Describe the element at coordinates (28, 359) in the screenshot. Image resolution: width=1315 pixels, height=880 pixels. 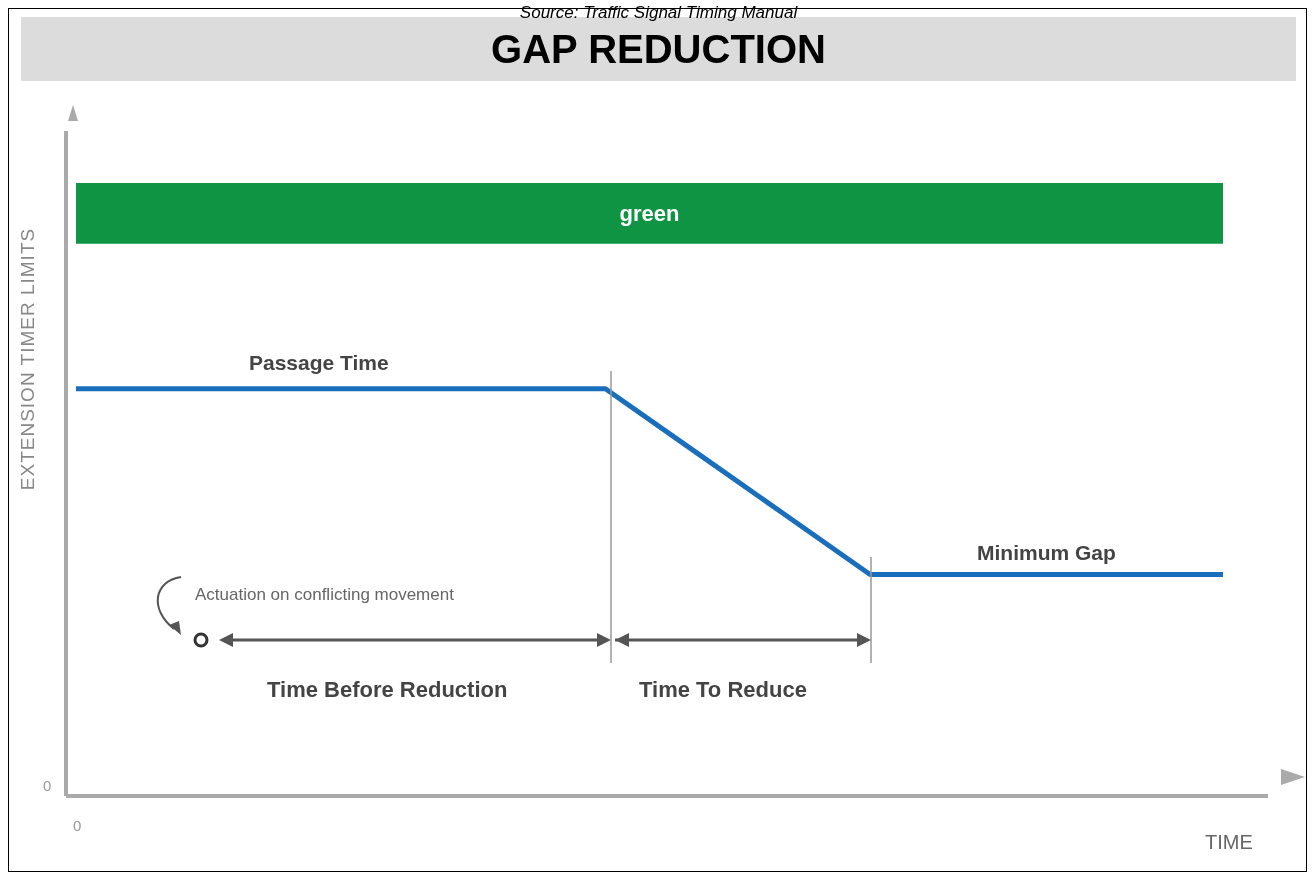
I see `y-axis-title: EXTENSION TIMER LIMITS` at that location.